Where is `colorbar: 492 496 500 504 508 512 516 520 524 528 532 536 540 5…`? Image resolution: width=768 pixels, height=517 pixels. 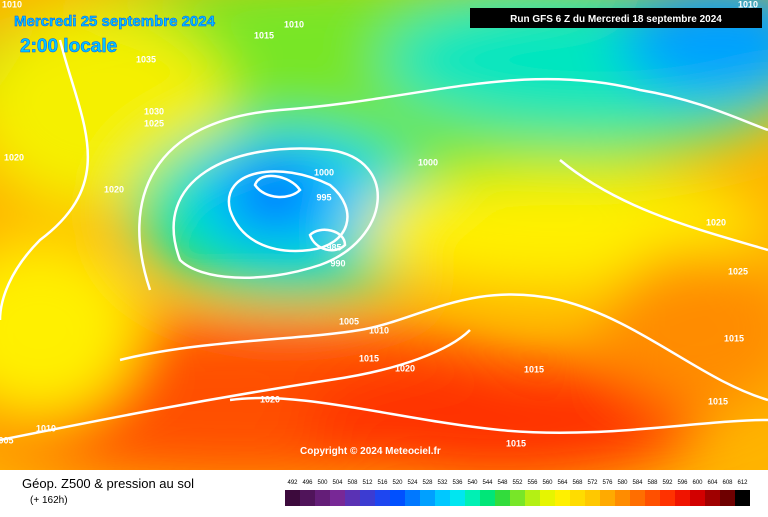 colorbar: 492 496 500 504 508 512 516 520 524 528 532 536 540 5… is located at coordinates (517, 493).